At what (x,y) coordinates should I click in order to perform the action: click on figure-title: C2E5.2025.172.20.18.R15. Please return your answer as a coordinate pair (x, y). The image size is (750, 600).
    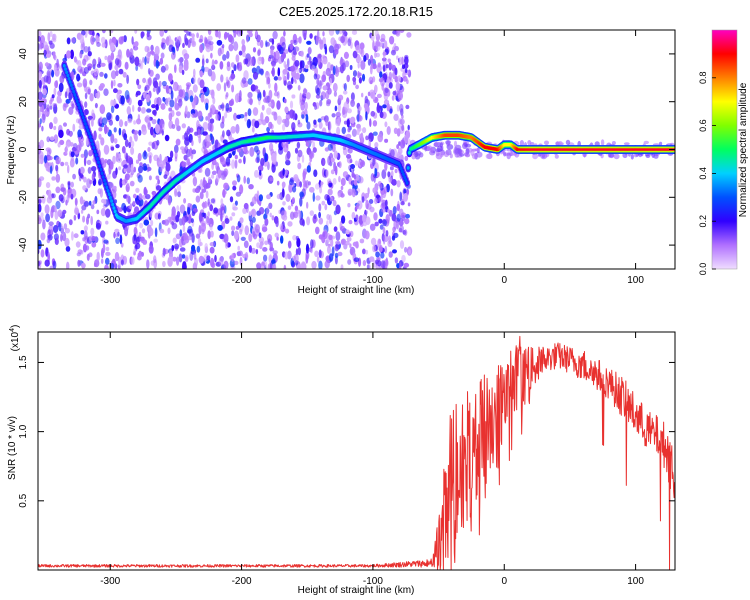
    Looking at the image, I should click on (356, 11).